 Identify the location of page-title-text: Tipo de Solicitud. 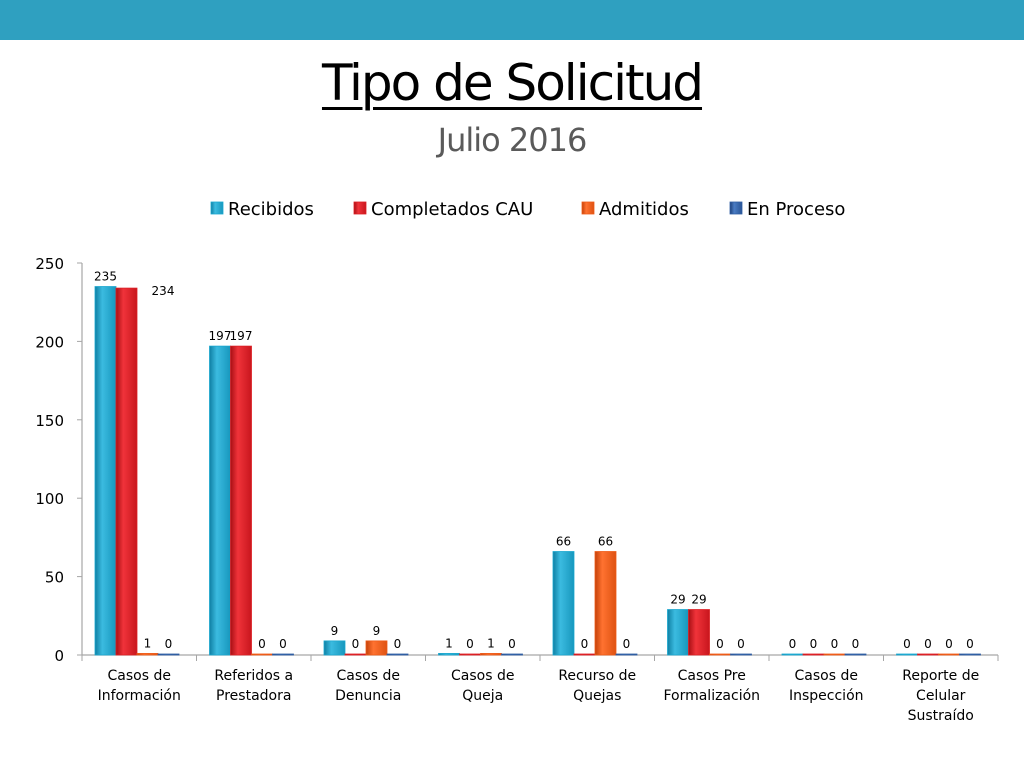
(512, 83).